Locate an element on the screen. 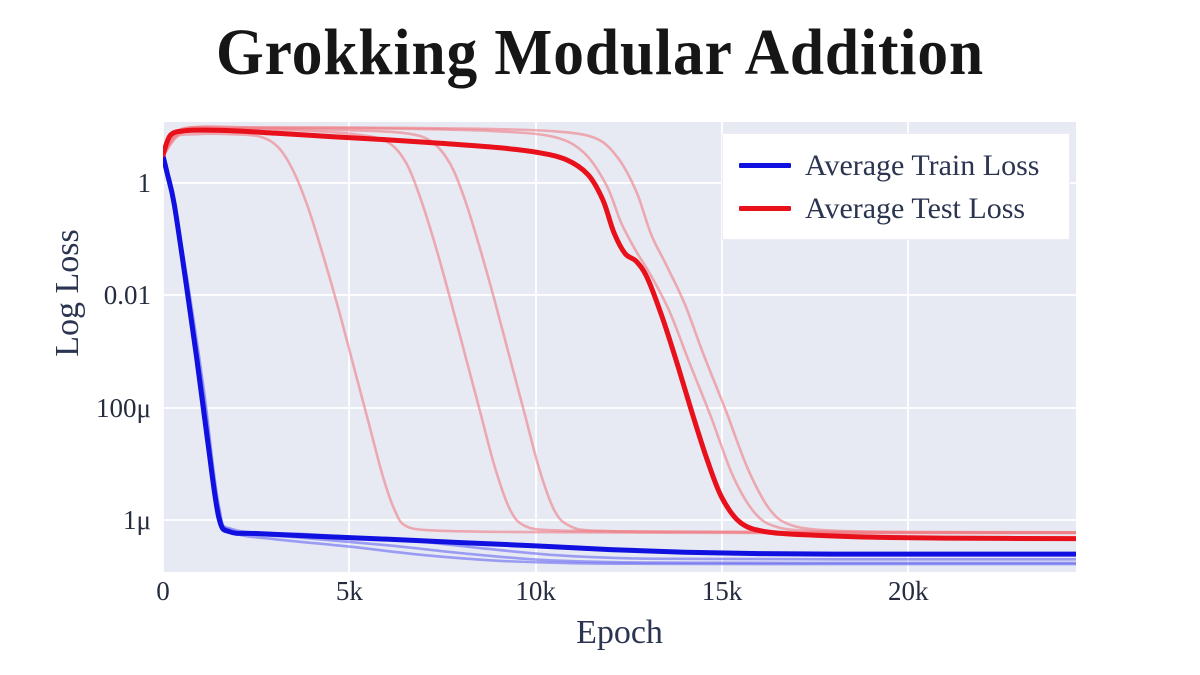 The image size is (1200, 675). legend-item-test: Average Test Loss is located at coordinates (896, 208).